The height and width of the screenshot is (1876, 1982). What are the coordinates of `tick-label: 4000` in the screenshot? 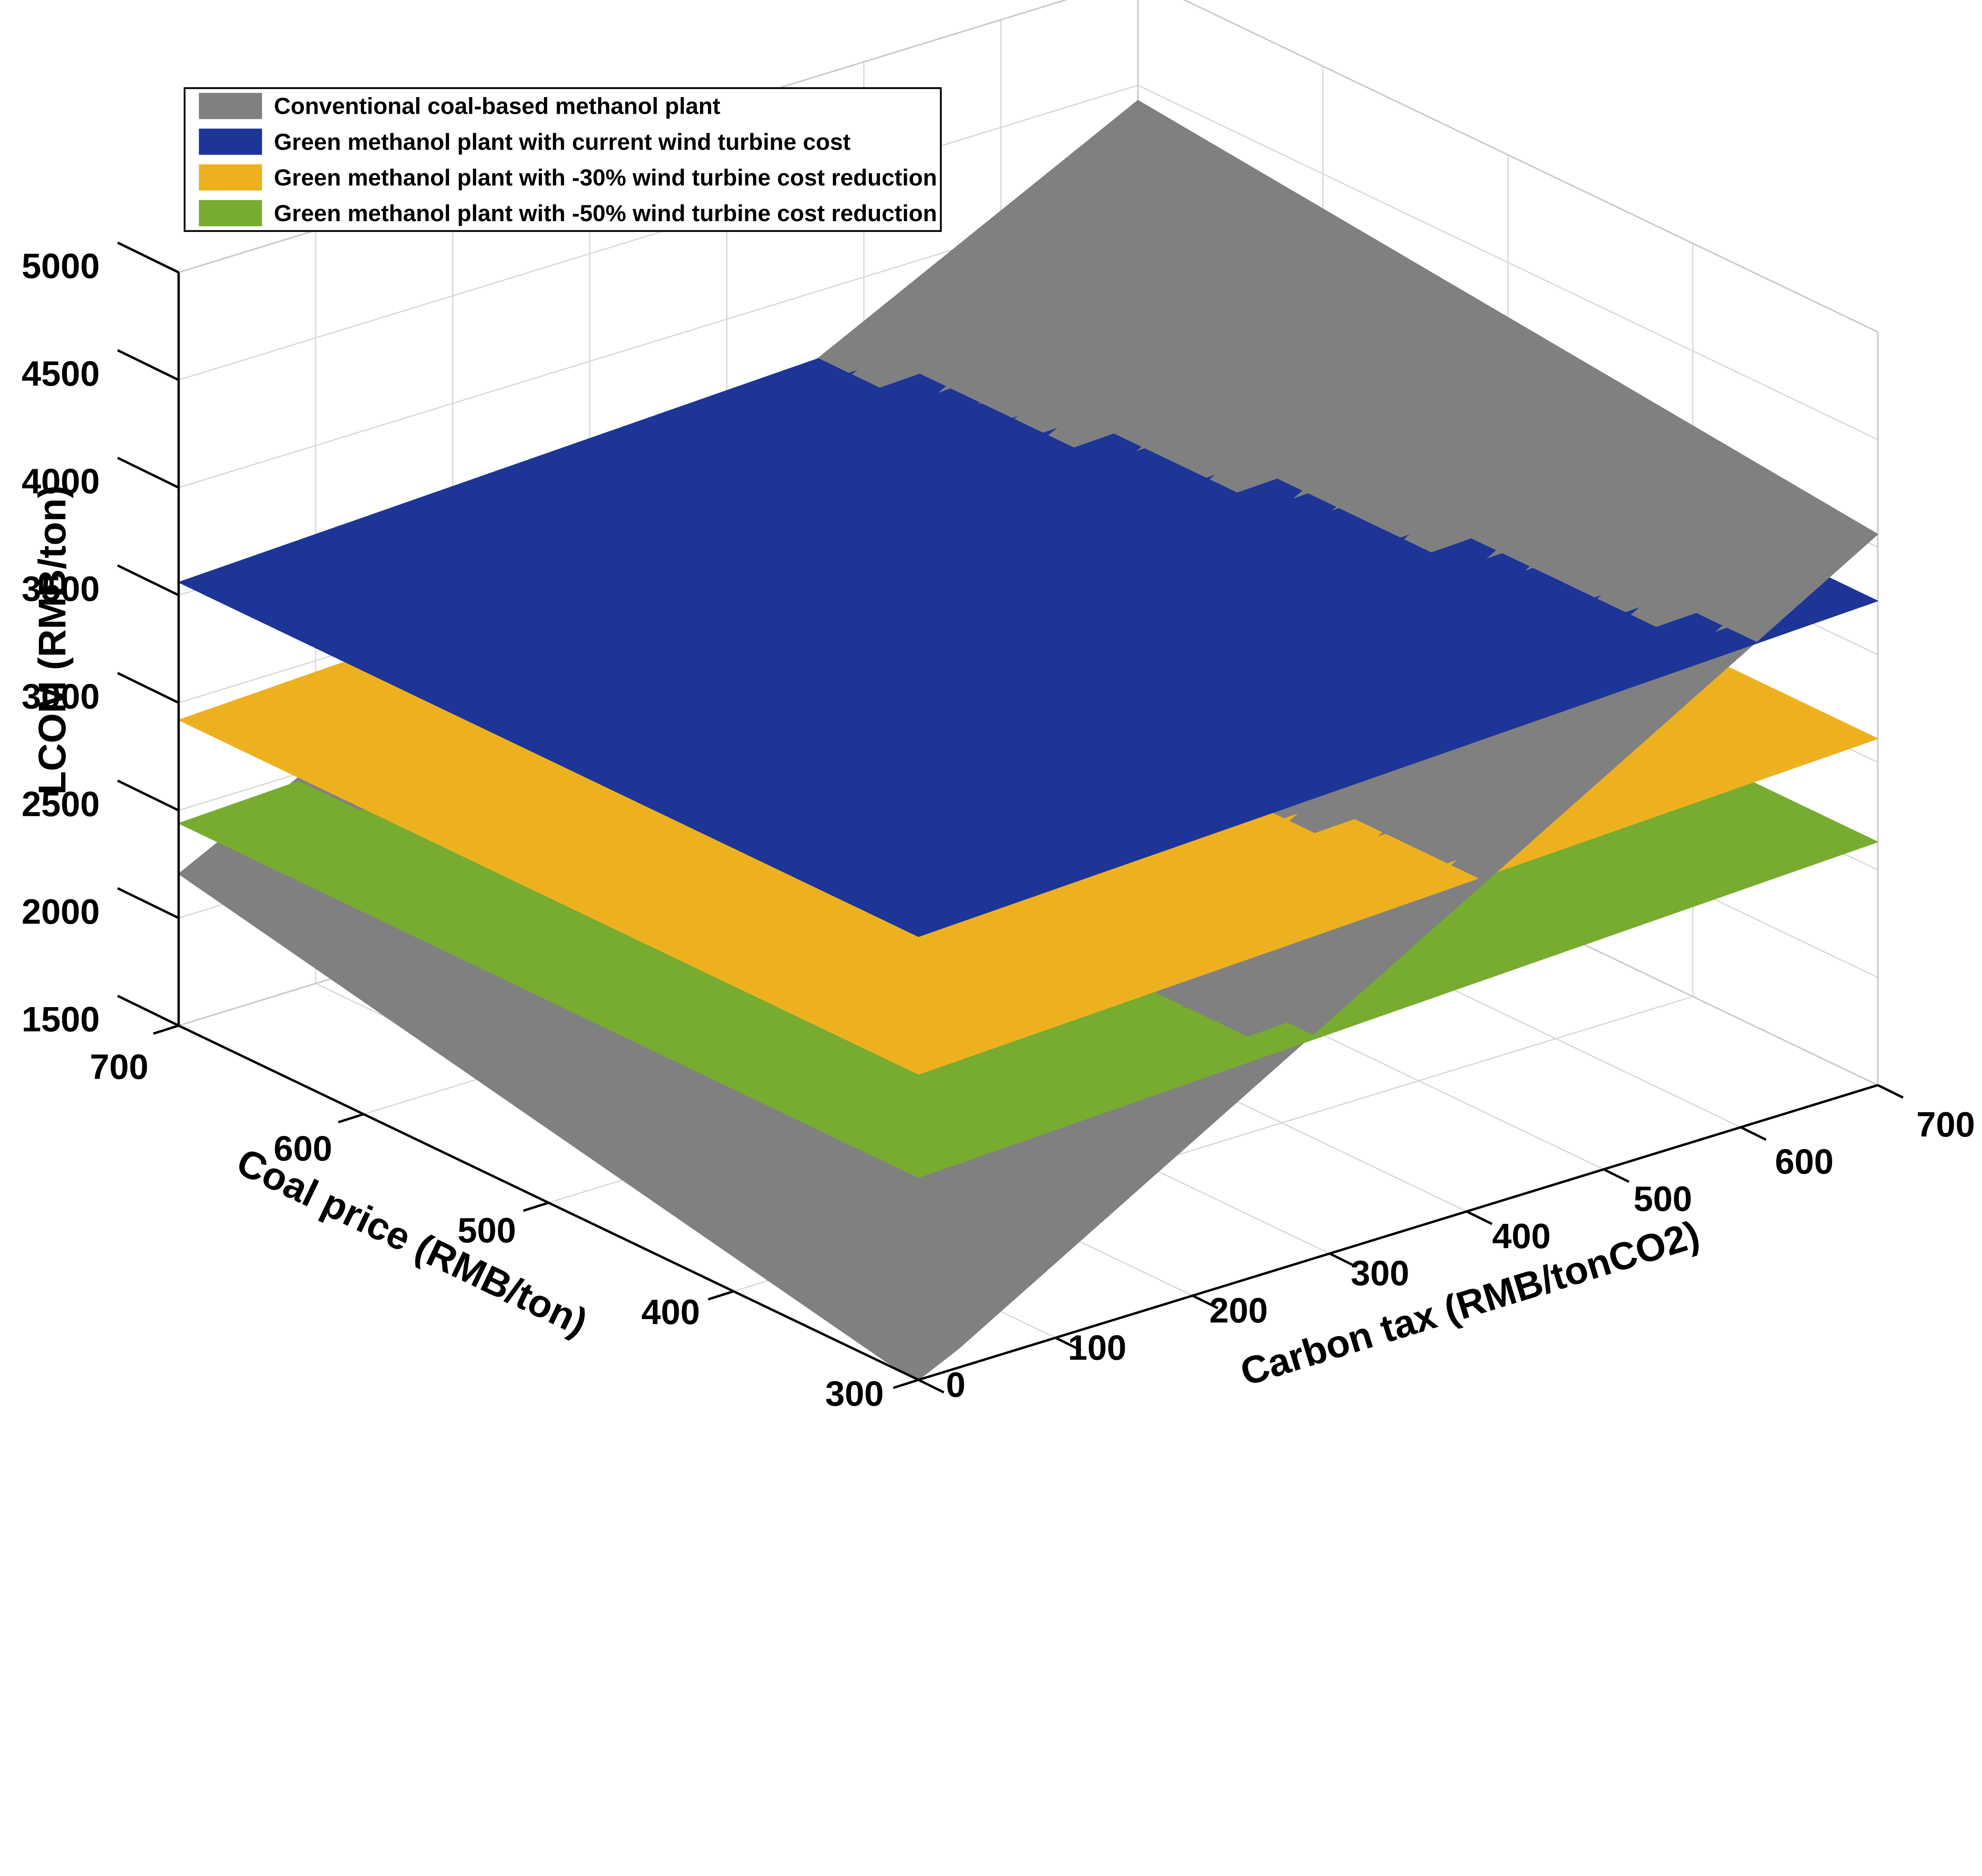 It's located at (60, 481).